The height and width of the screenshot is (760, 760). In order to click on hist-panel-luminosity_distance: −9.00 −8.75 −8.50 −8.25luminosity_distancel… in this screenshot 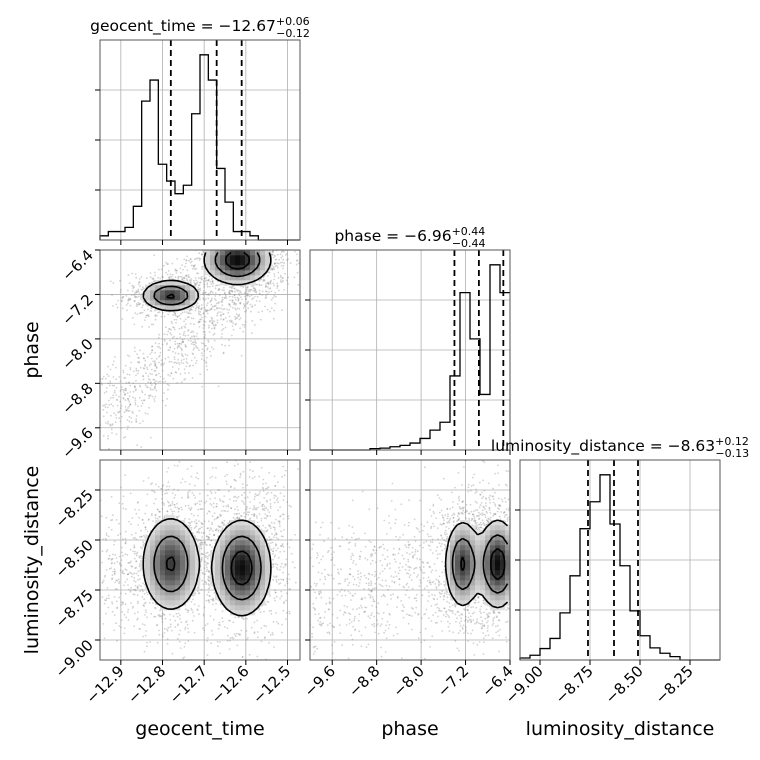, I will do `click(620, 587)`.